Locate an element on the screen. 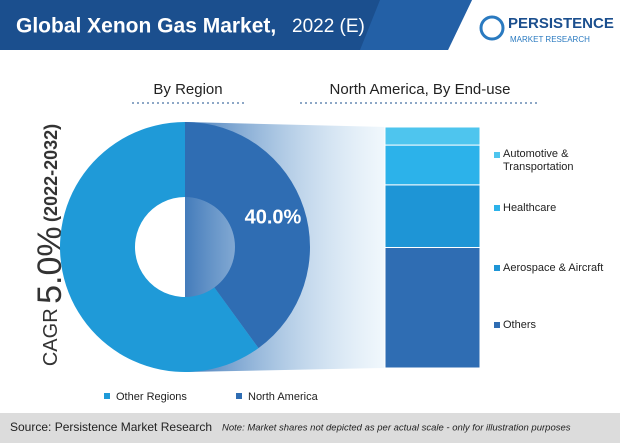 This screenshot has height=443, width=620. logo-tagline: MARKET RESEARCH is located at coordinates (550, 39).